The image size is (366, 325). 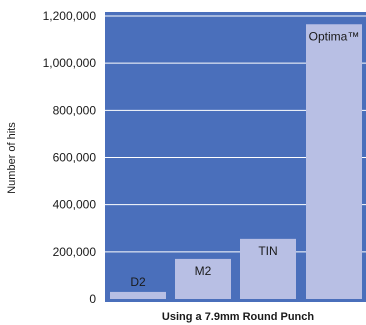 I want to click on bar-label: Optima™, so click(x=334, y=36).